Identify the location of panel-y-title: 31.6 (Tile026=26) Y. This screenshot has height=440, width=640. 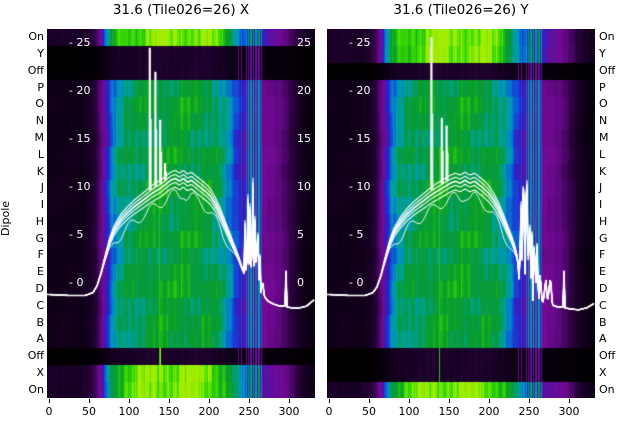
(461, 10).